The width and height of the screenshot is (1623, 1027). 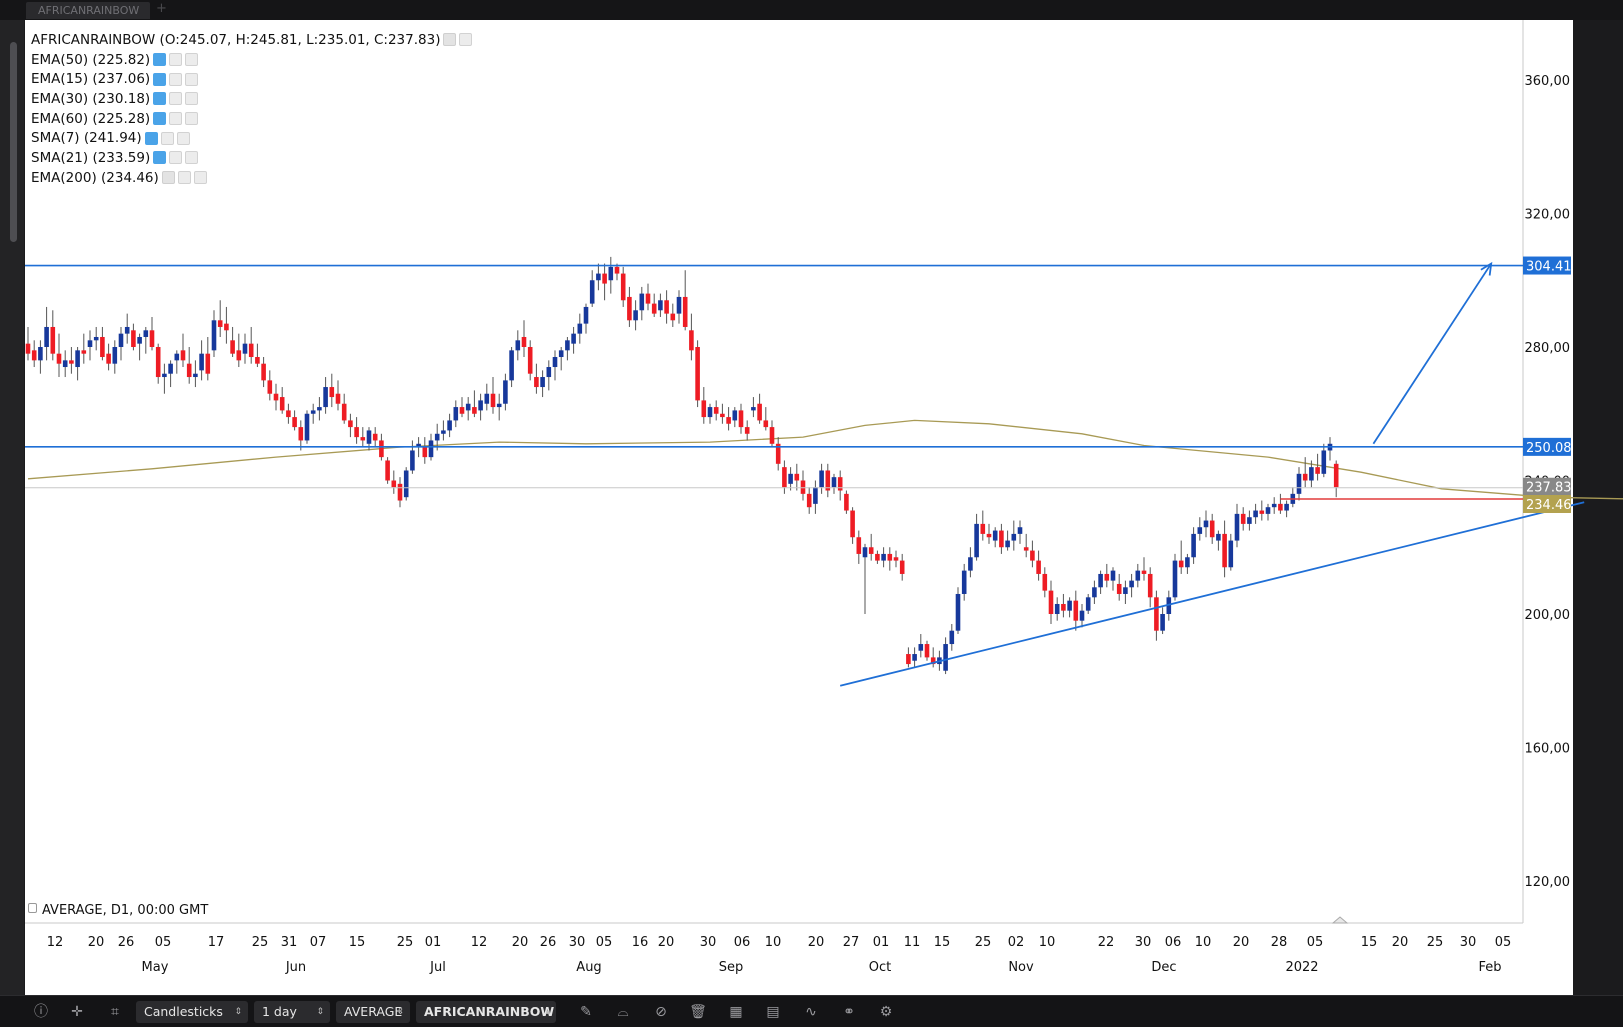 What do you see at coordinates (292, 1012) in the screenshot?
I see `interval-select: 1 day ⇕` at bounding box center [292, 1012].